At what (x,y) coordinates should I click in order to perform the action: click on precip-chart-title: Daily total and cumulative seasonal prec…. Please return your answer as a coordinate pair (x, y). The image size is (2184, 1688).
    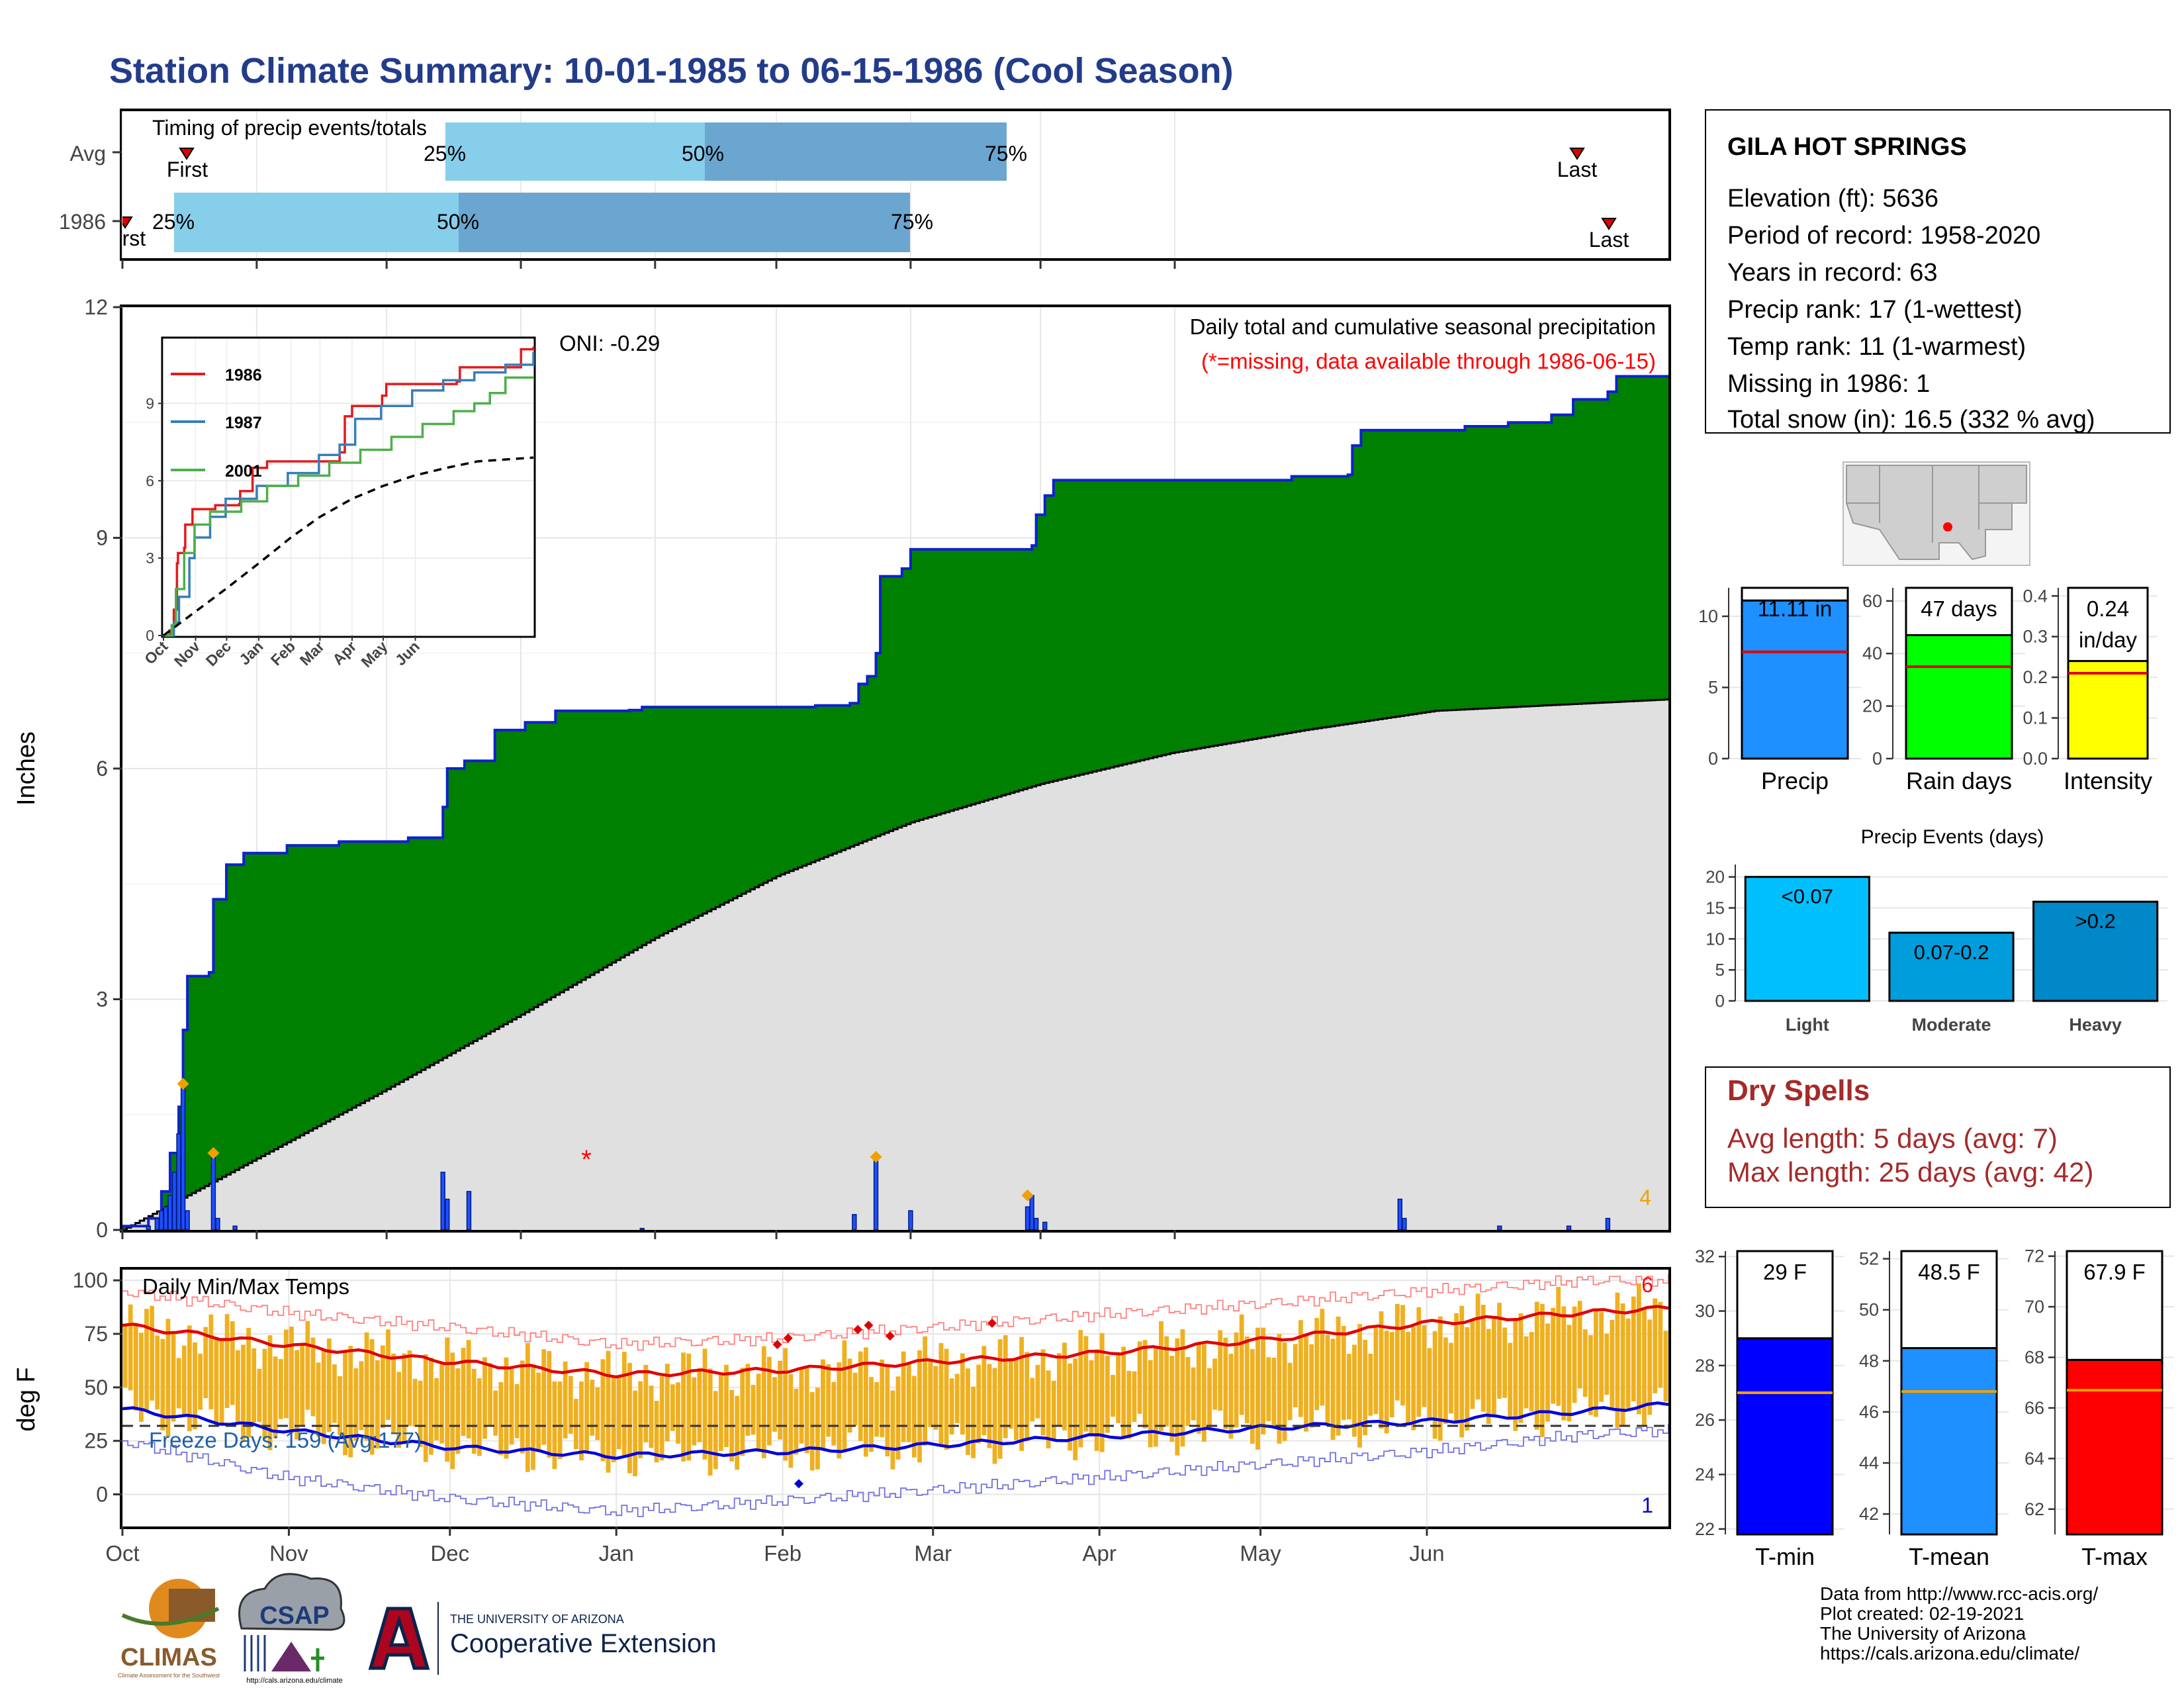
    Looking at the image, I should click on (1423, 326).